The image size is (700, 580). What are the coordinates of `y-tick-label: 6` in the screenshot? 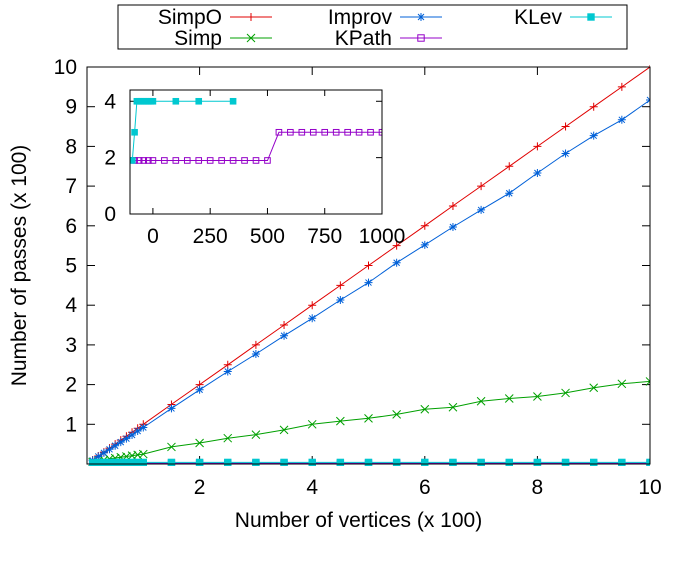 It's located at (71, 226).